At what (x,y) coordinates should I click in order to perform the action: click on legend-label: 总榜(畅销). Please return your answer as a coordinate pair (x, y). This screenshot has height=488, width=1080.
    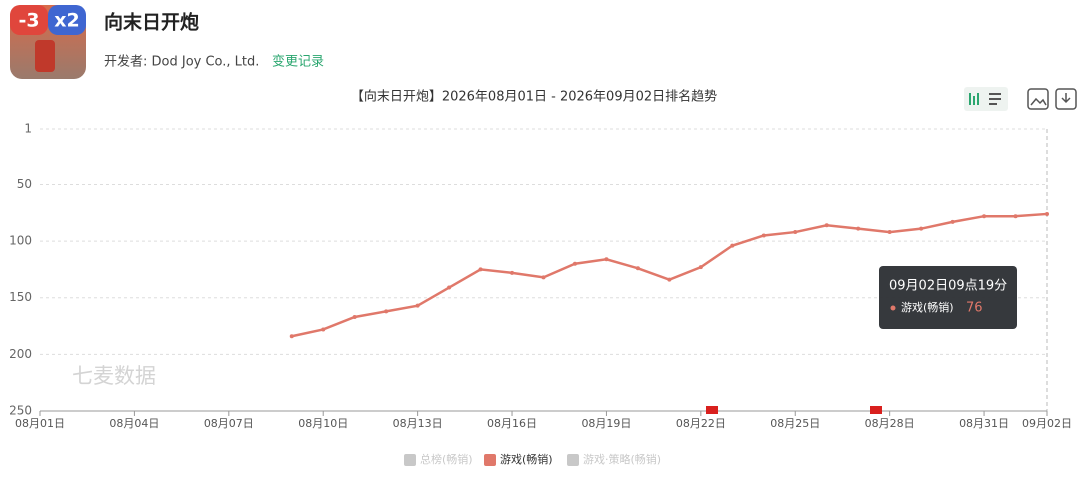
    Looking at the image, I should click on (446, 459).